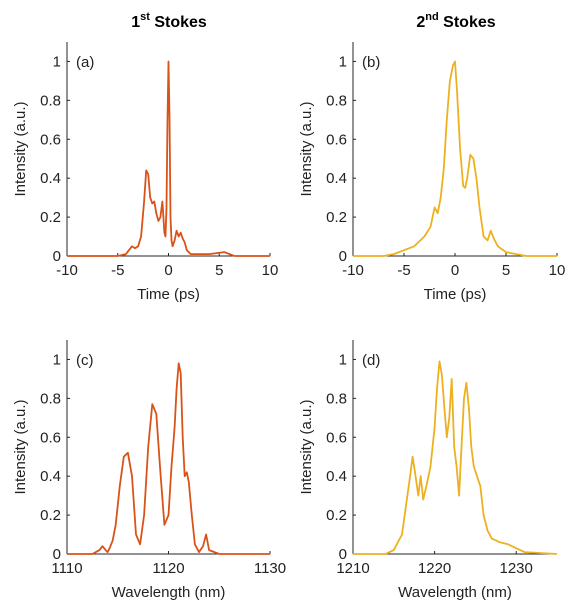 The height and width of the screenshot is (609, 574). Describe the element at coordinates (371, 360) in the screenshot. I see `panel-label: (d)` at that location.